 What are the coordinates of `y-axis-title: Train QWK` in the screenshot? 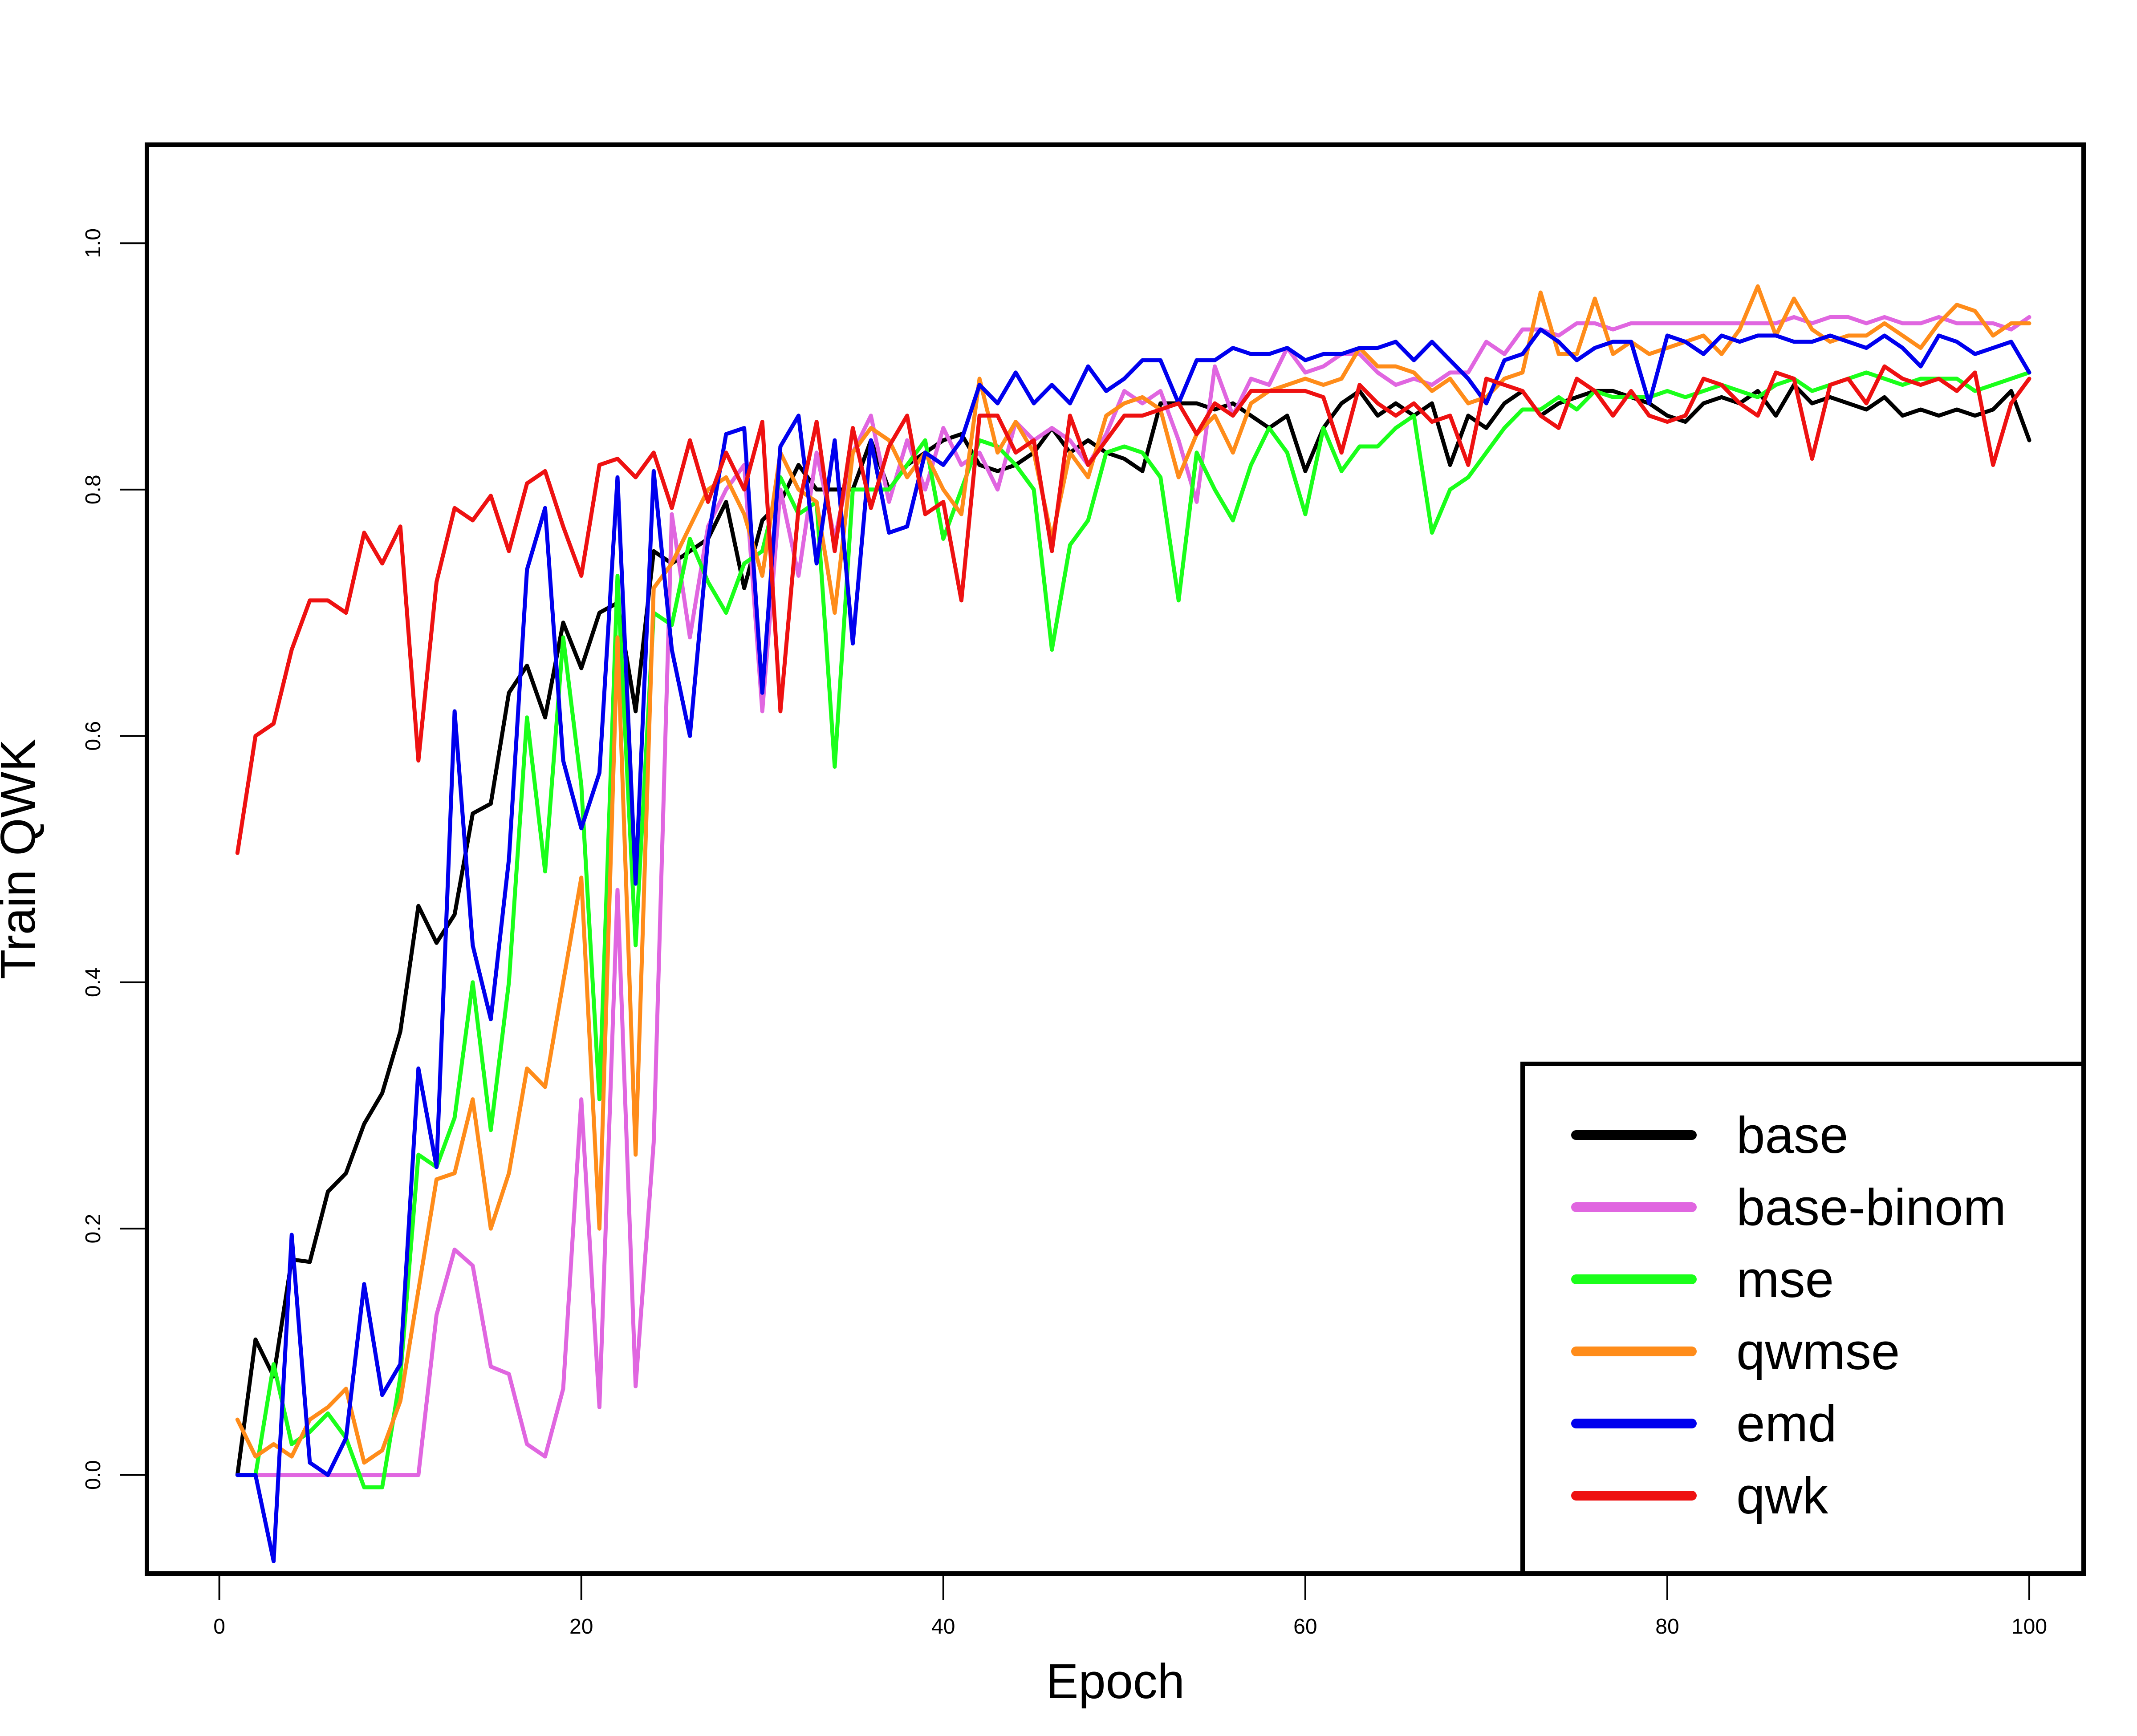 It's located at (22, 859).